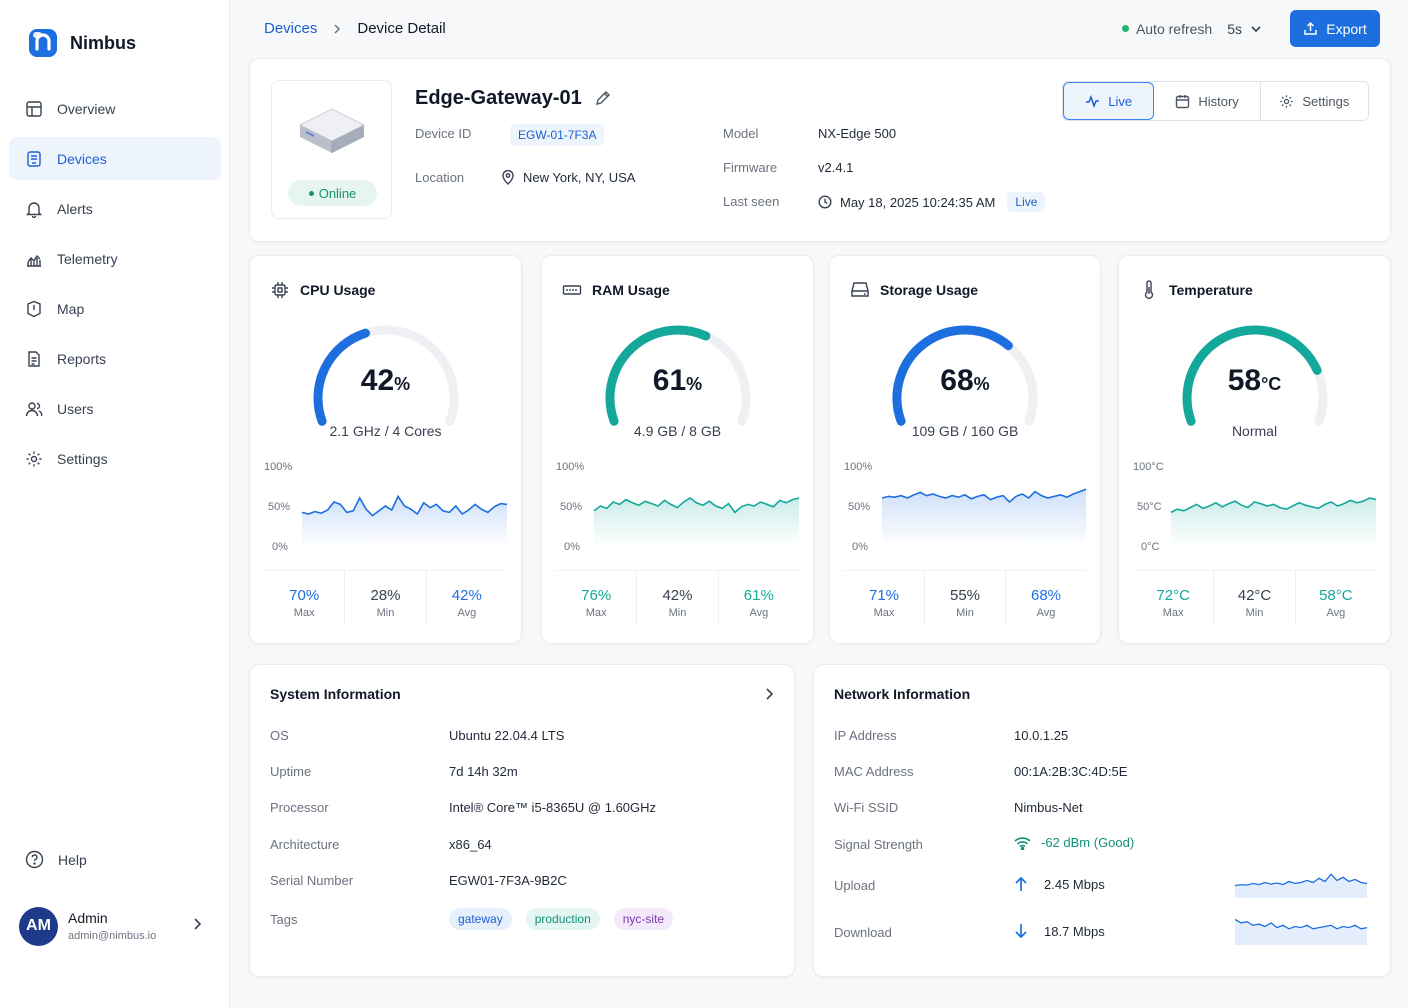 The image size is (1408, 1008). What do you see at coordinates (115, 308) in the screenshot?
I see `sidebar-item-map: Map` at bounding box center [115, 308].